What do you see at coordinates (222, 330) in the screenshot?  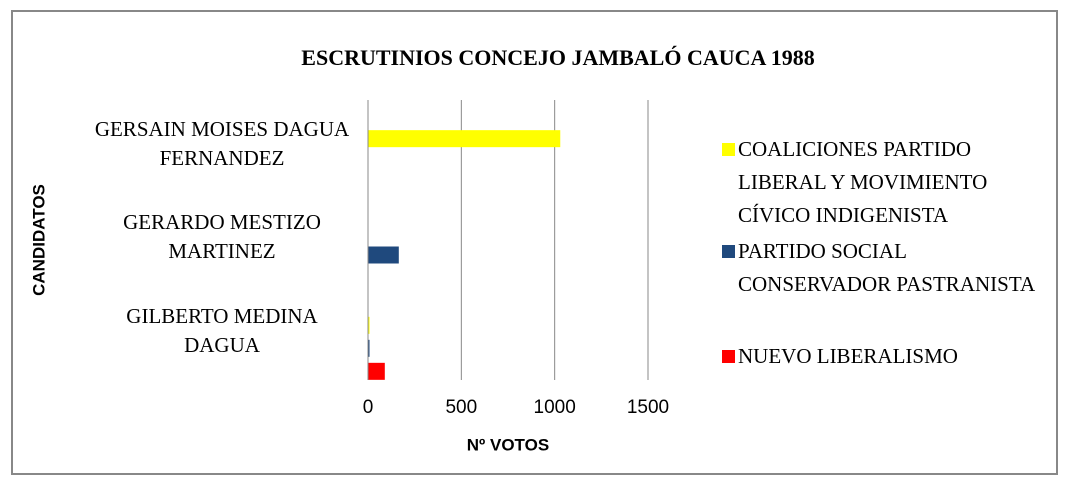 I see `y-tick-label: GILBERTO MEDINA DAGUA` at bounding box center [222, 330].